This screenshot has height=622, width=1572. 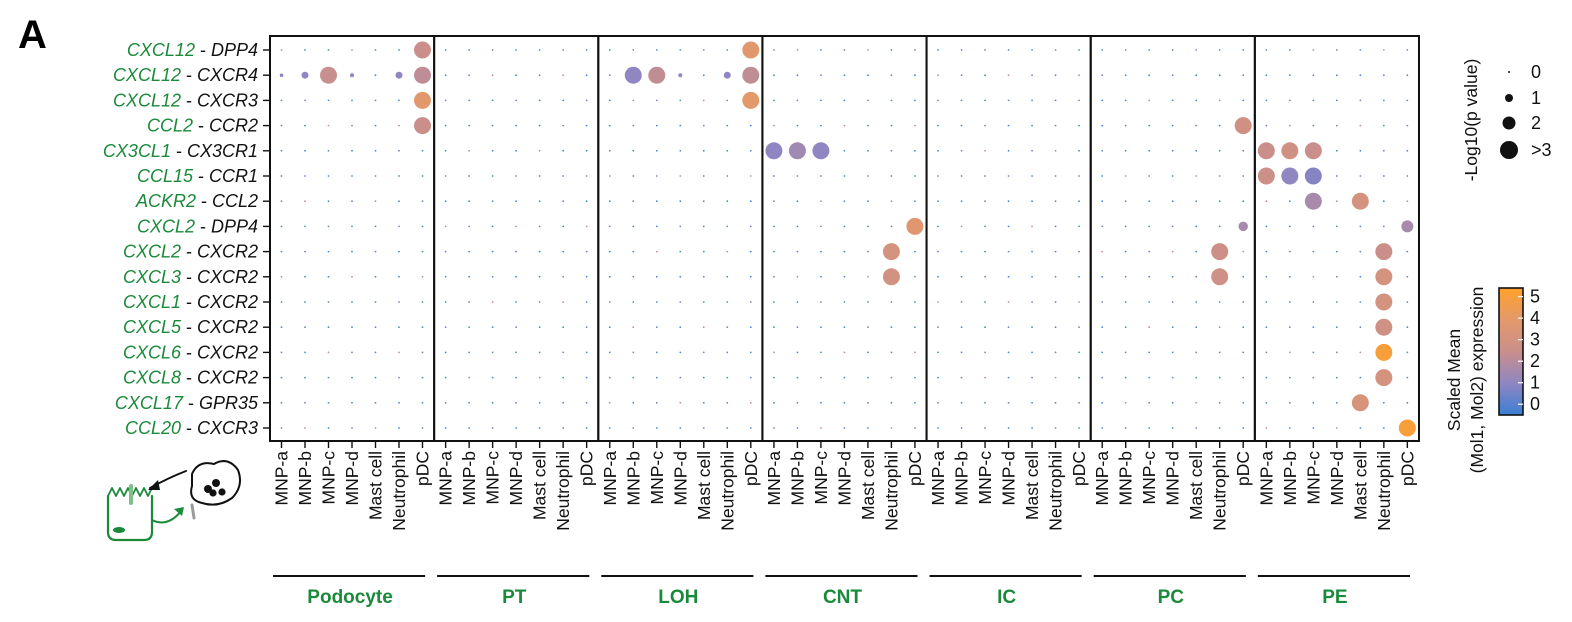 I want to click on ligand-label: CXCL5, so click(x=152, y=327).